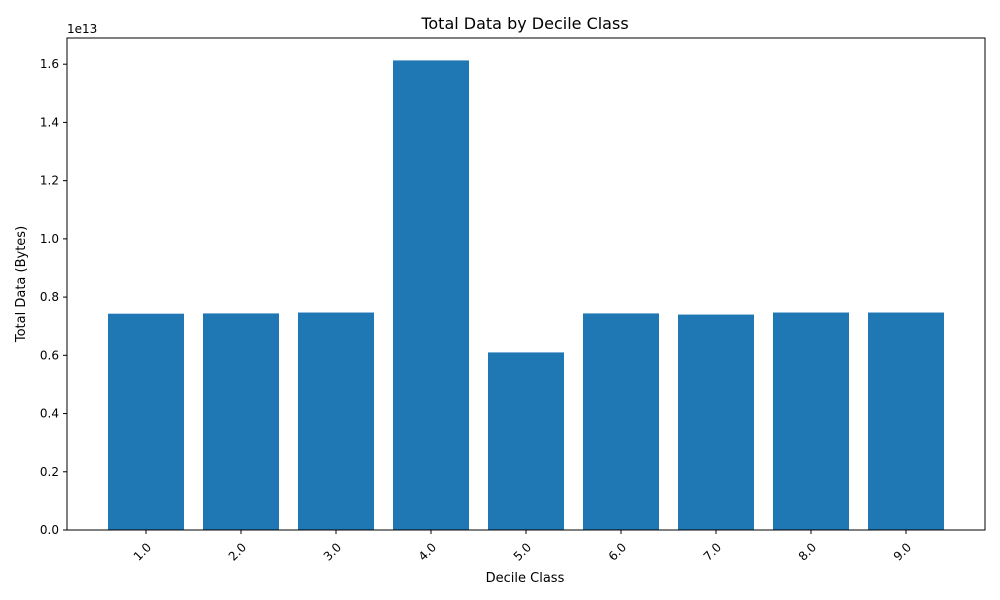 This screenshot has height=600, width=1000. I want to click on x-axis-ticks: 1.0 2.0 3.0 4.0 5.0 6.0 7.0 8.0 9.0, so click(522, 547).